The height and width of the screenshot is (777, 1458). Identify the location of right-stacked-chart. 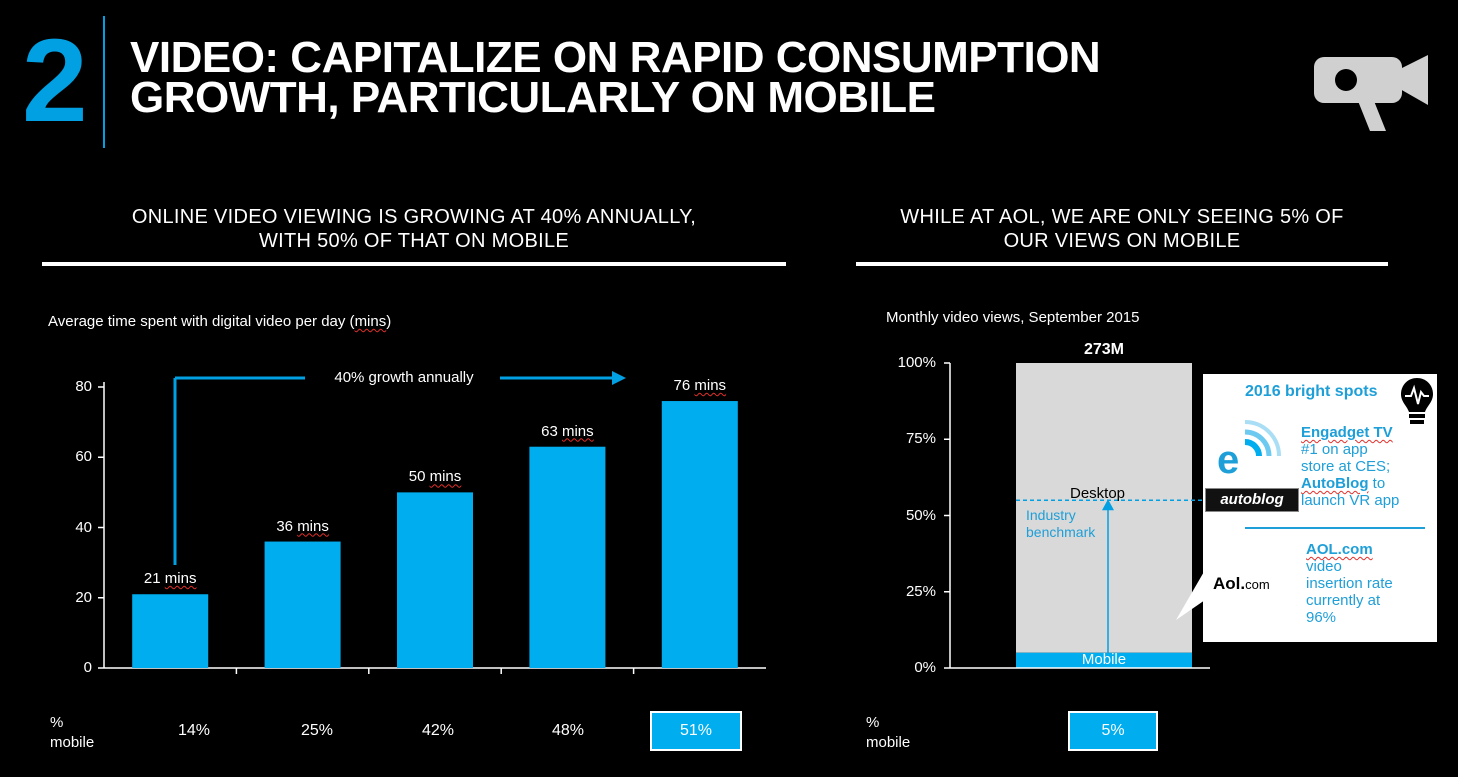
(1078, 515).